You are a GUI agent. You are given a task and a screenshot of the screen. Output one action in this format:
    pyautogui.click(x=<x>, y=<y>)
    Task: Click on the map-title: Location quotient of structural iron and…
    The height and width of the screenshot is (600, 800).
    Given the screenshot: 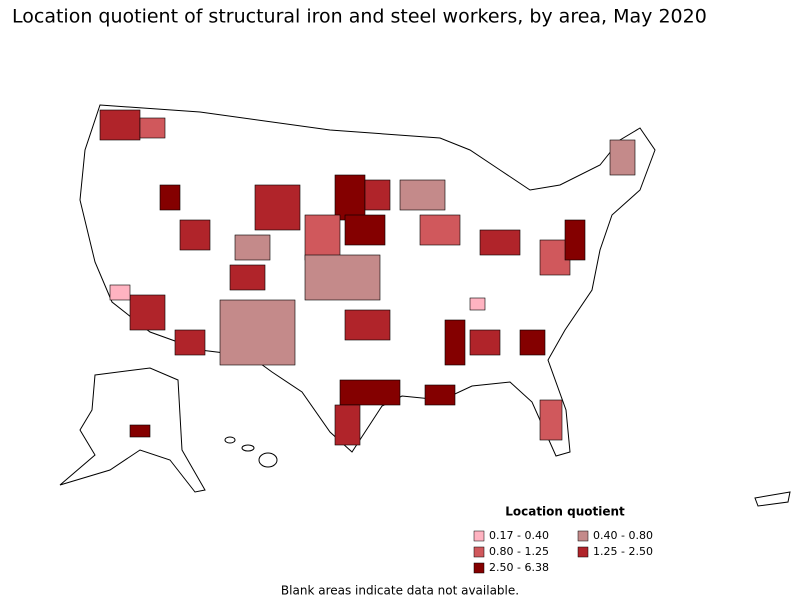 What is the action you would take?
    pyautogui.click(x=359, y=17)
    